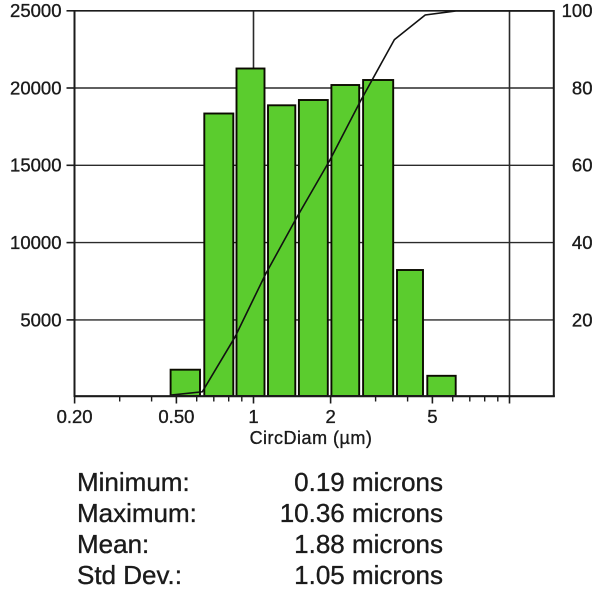 The image size is (600, 593). Describe the element at coordinates (35, 165) in the screenshot. I see `svg-text: 15000` at that location.